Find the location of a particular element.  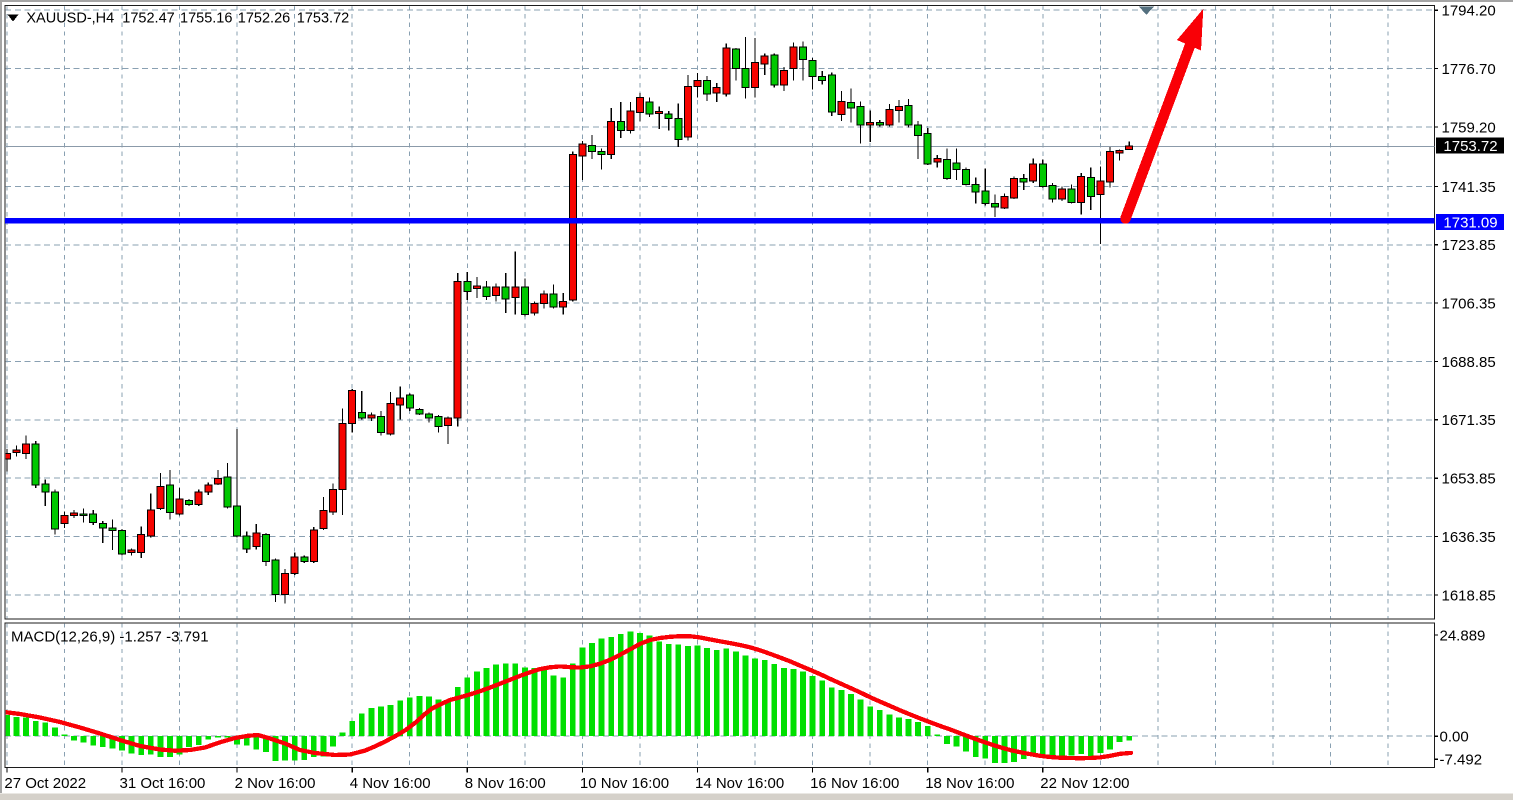

svg-text: MACD(12,26,9) -1.257 -3.791 is located at coordinates (110, 637).